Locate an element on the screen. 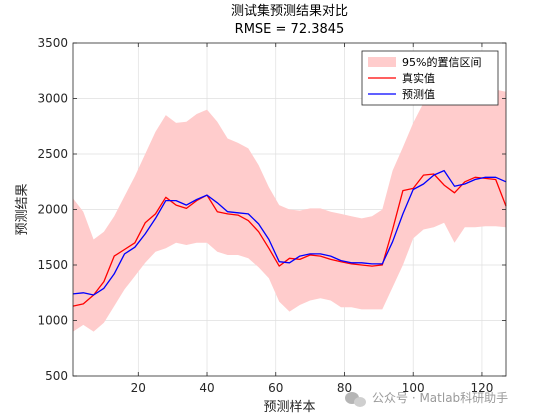 The height and width of the screenshot is (420, 560). legend-label-predicted: 预测值 is located at coordinates (418, 94).